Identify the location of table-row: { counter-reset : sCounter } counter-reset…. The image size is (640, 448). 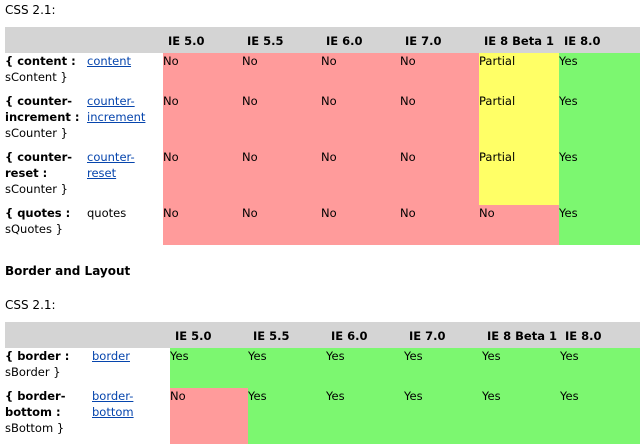
(322, 177).